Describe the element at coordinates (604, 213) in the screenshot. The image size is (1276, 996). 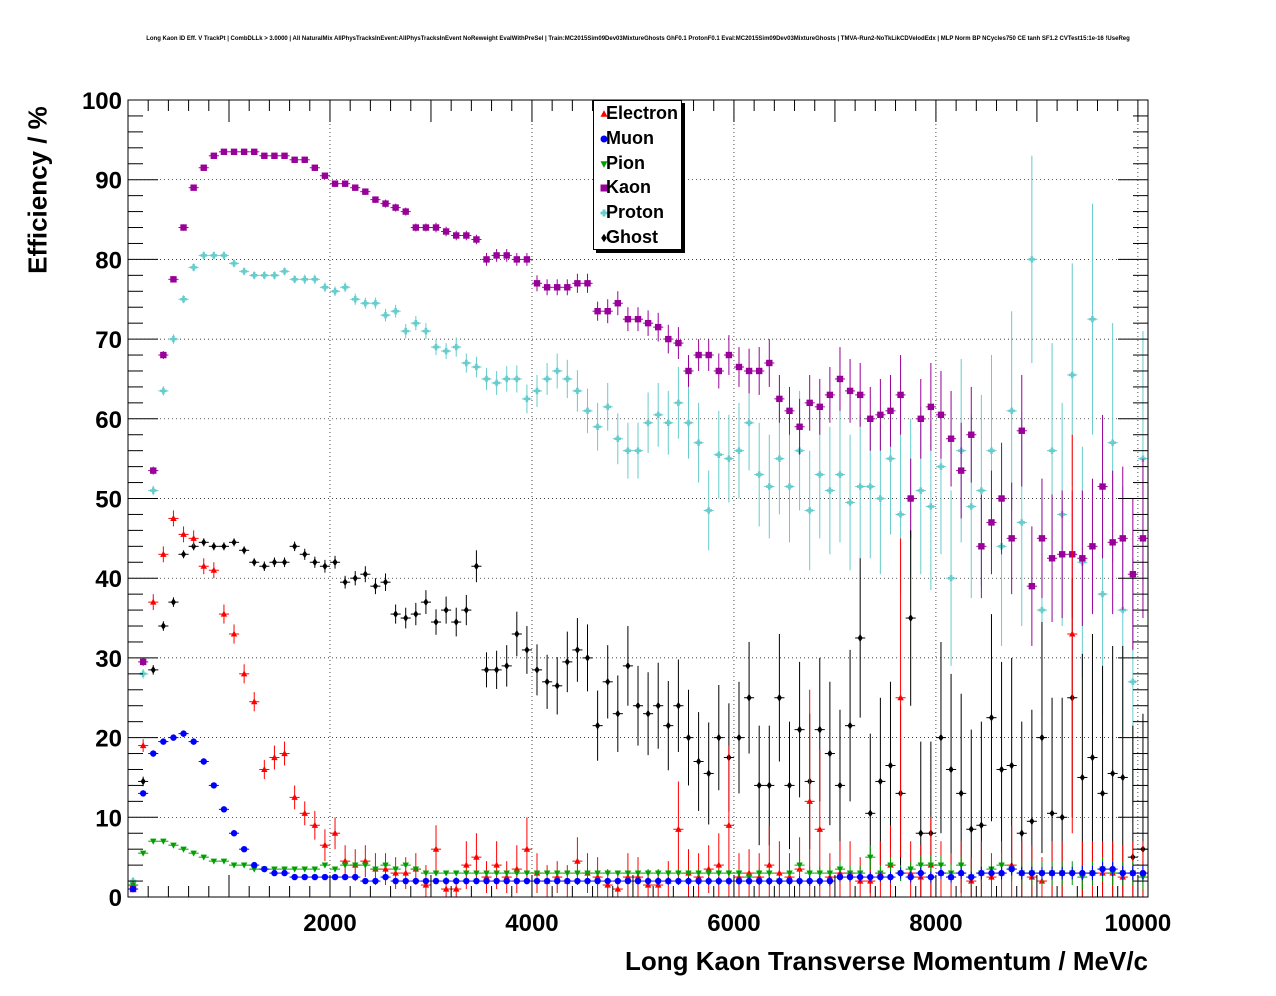
I see `legend-marker-proton` at that location.